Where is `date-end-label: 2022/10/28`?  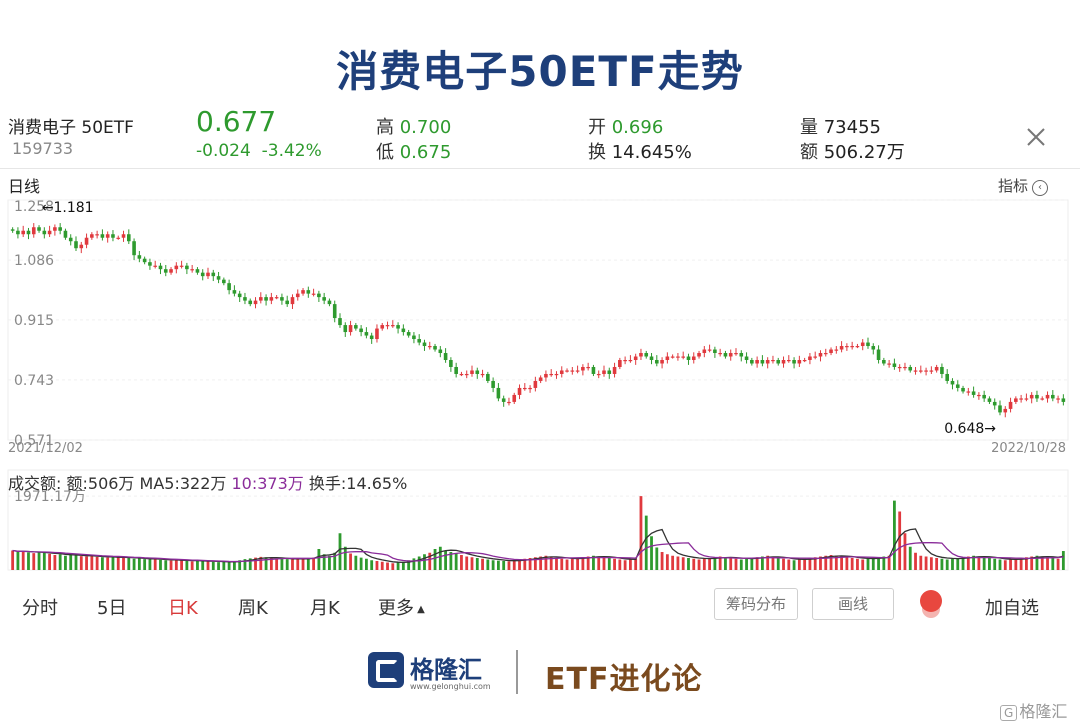 date-end-label: 2022/10/28 is located at coordinates (1028, 448).